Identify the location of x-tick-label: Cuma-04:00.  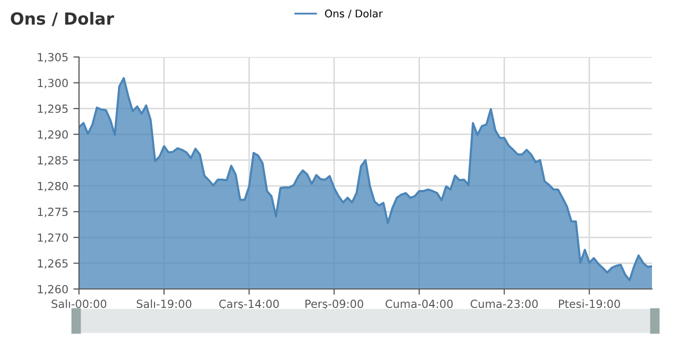
(419, 304).